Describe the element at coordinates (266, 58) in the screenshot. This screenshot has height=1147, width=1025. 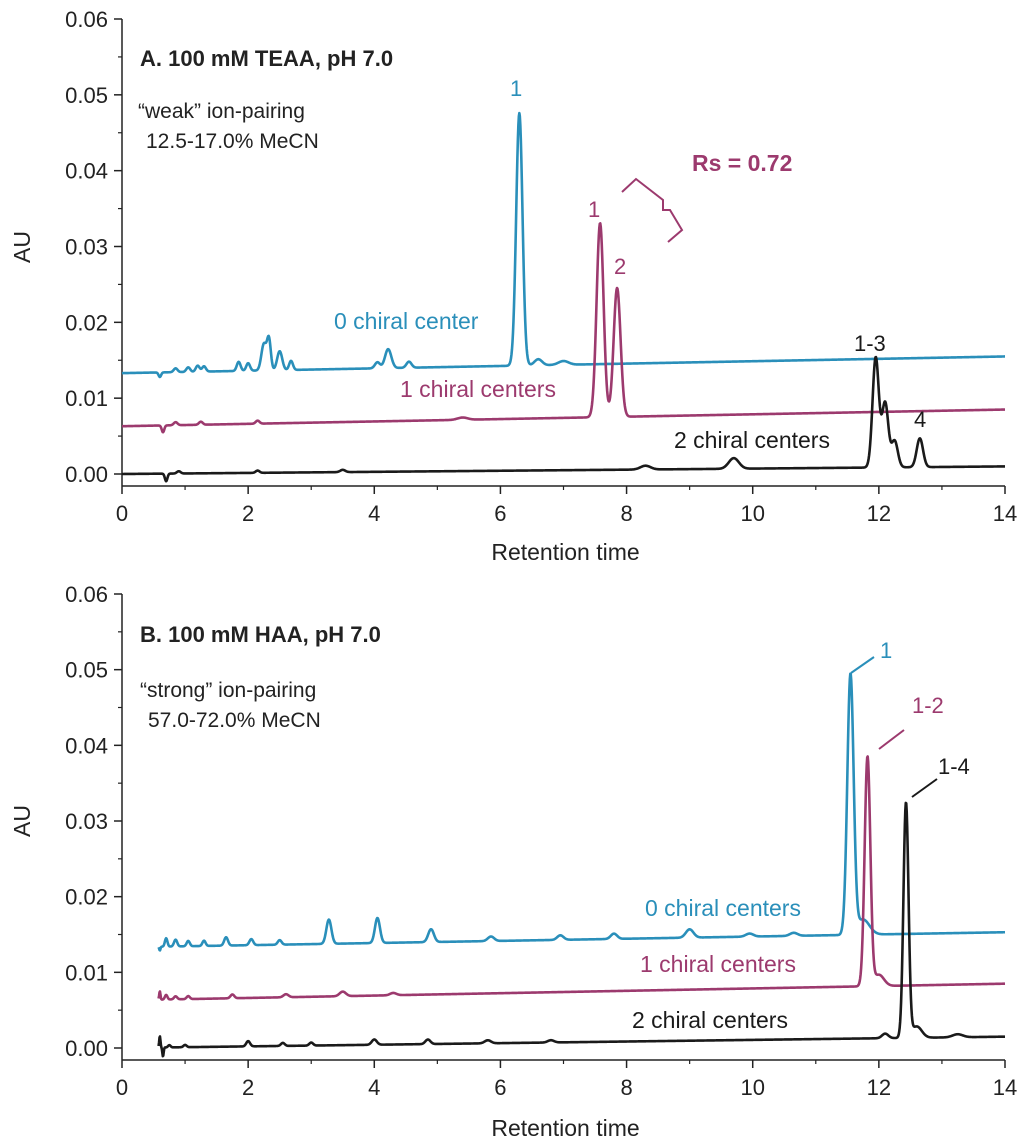
I see `panel-a-title: A. 100 mM TEAA, pH 7.0` at that location.